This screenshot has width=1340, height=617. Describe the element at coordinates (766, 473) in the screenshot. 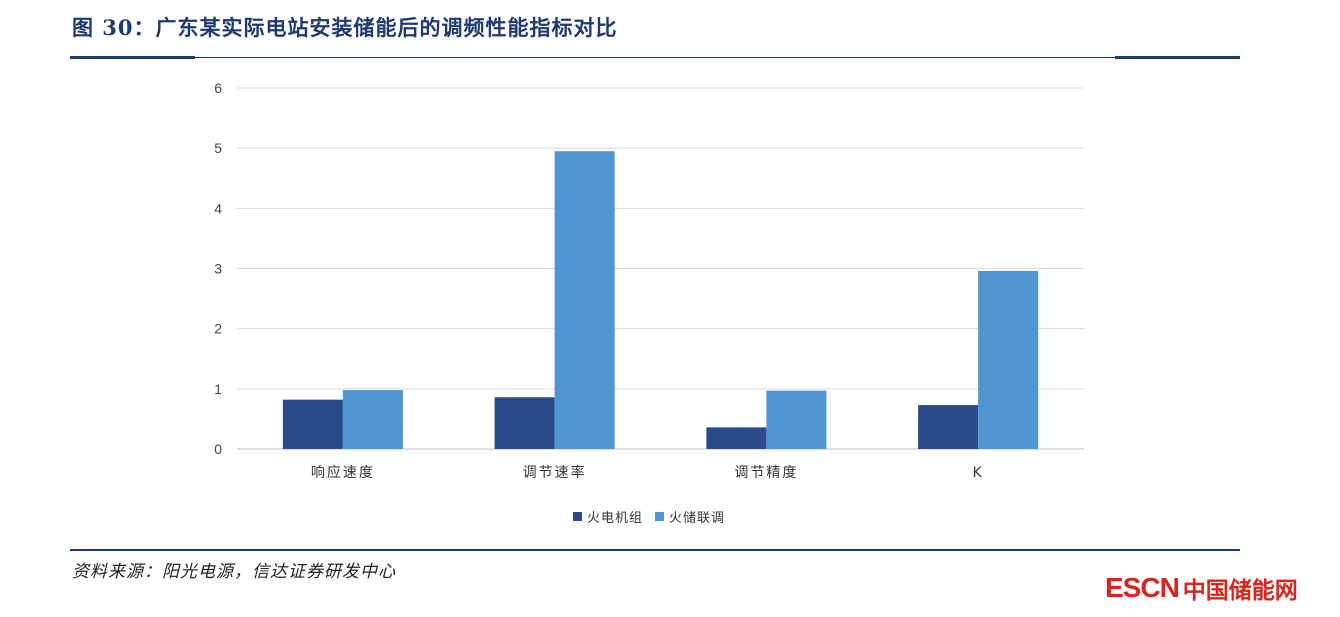

I see `x-tick-label: 调节精度` at that location.